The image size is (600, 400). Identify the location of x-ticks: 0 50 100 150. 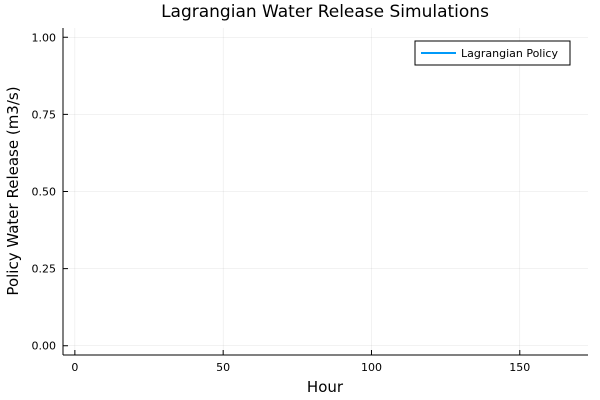
(300, 362).